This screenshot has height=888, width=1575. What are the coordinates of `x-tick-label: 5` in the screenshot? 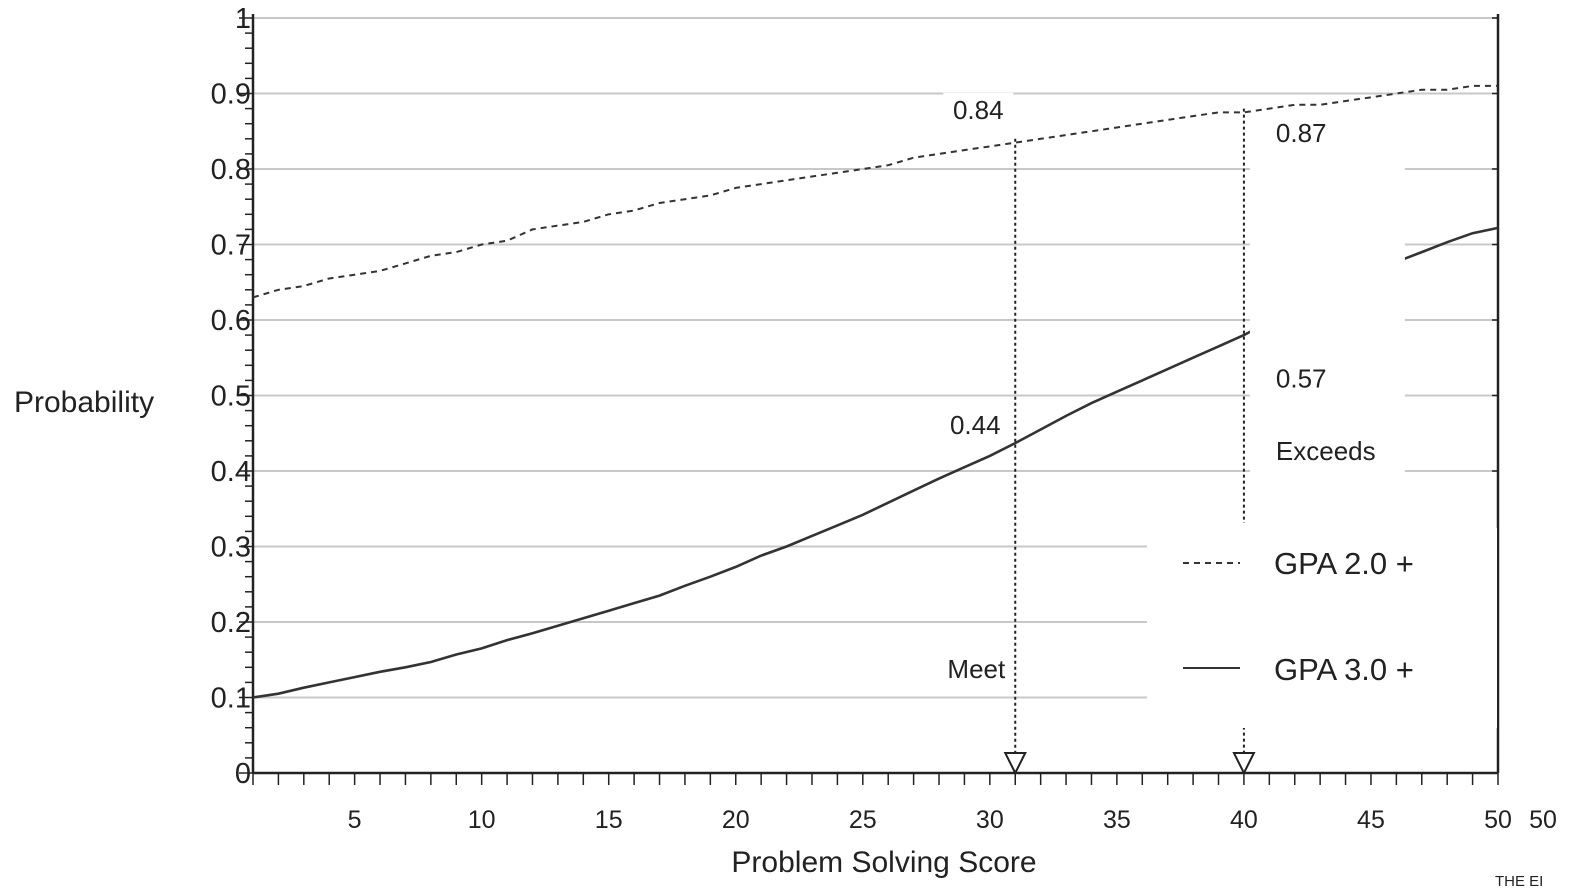 It's located at (355, 820).